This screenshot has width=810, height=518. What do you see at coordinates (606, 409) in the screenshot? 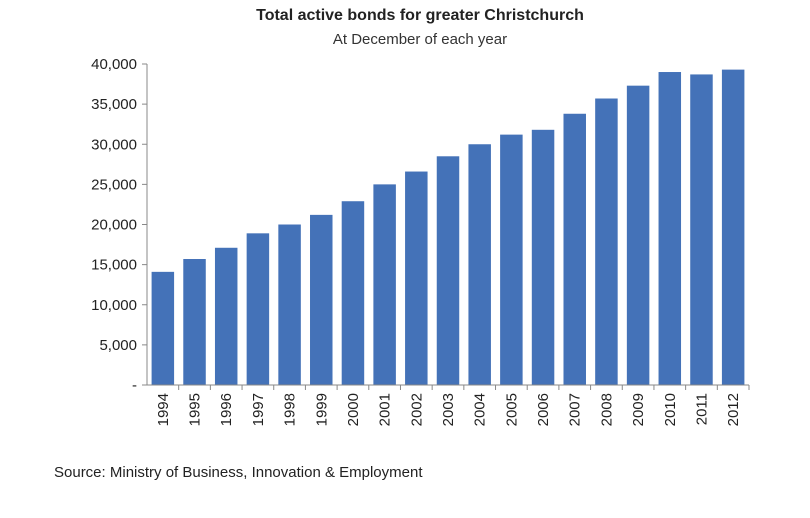
I see `x-tick-label: 2008` at bounding box center [606, 409].